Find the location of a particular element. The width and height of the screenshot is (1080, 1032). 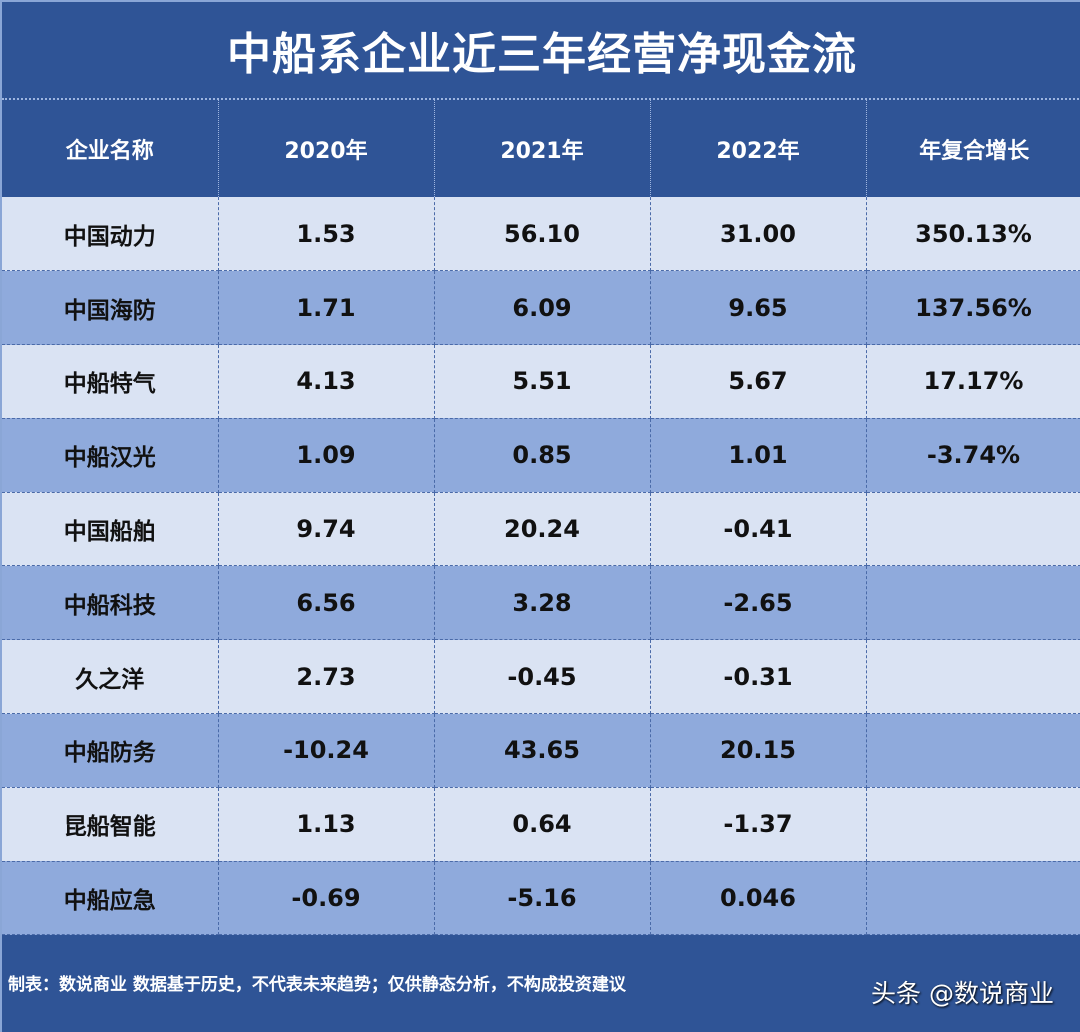

company-name-cell: 中船防务 is located at coordinates (110, 750).